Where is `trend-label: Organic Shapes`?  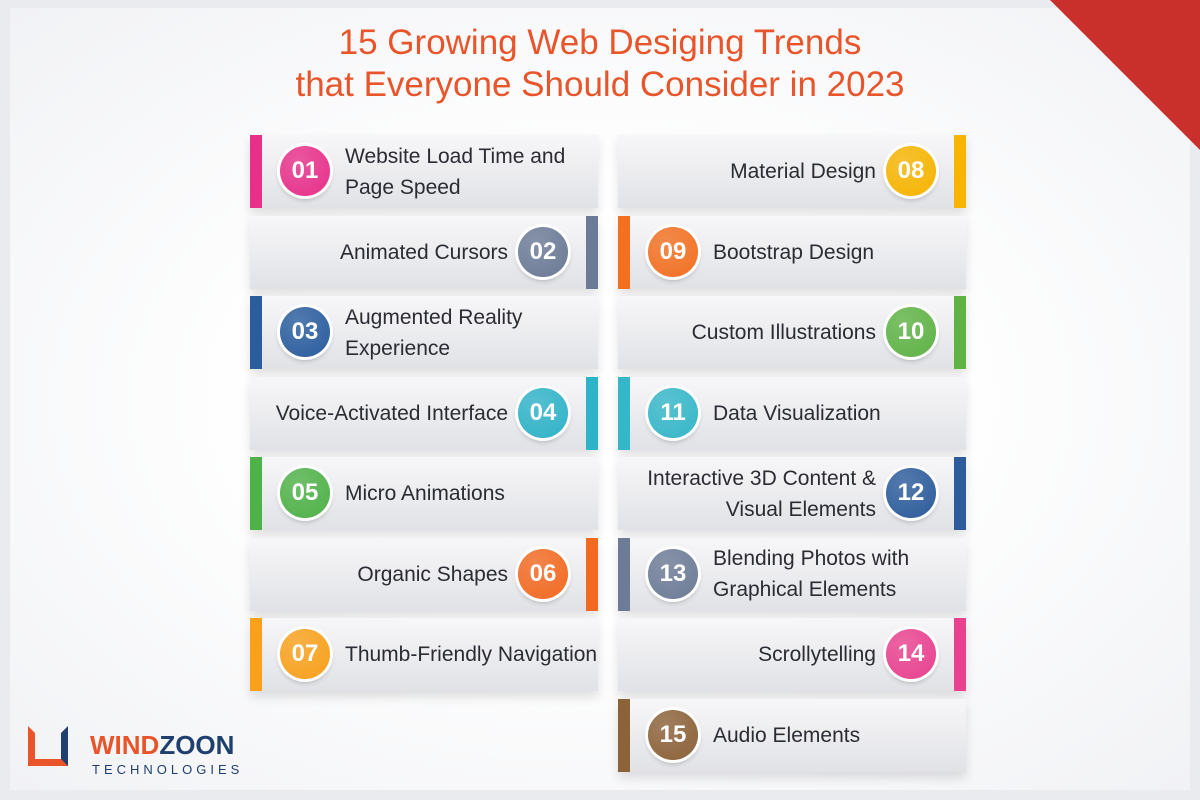 trend-label: Organic Shapes is located at coordinates (383, 574).